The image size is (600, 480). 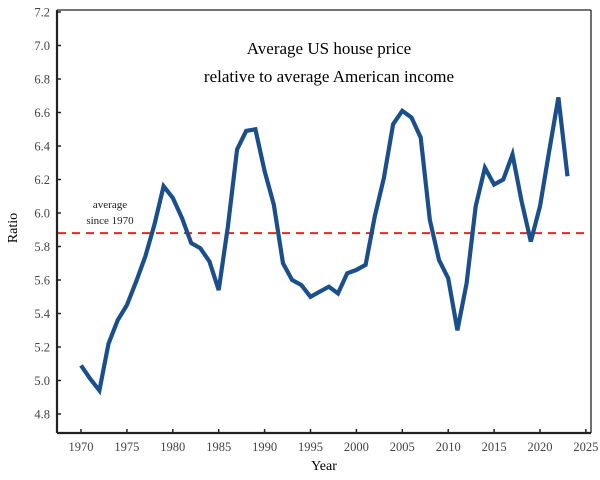 I want to click on y-tick-label: 7.0, so click(x=42, y=46).